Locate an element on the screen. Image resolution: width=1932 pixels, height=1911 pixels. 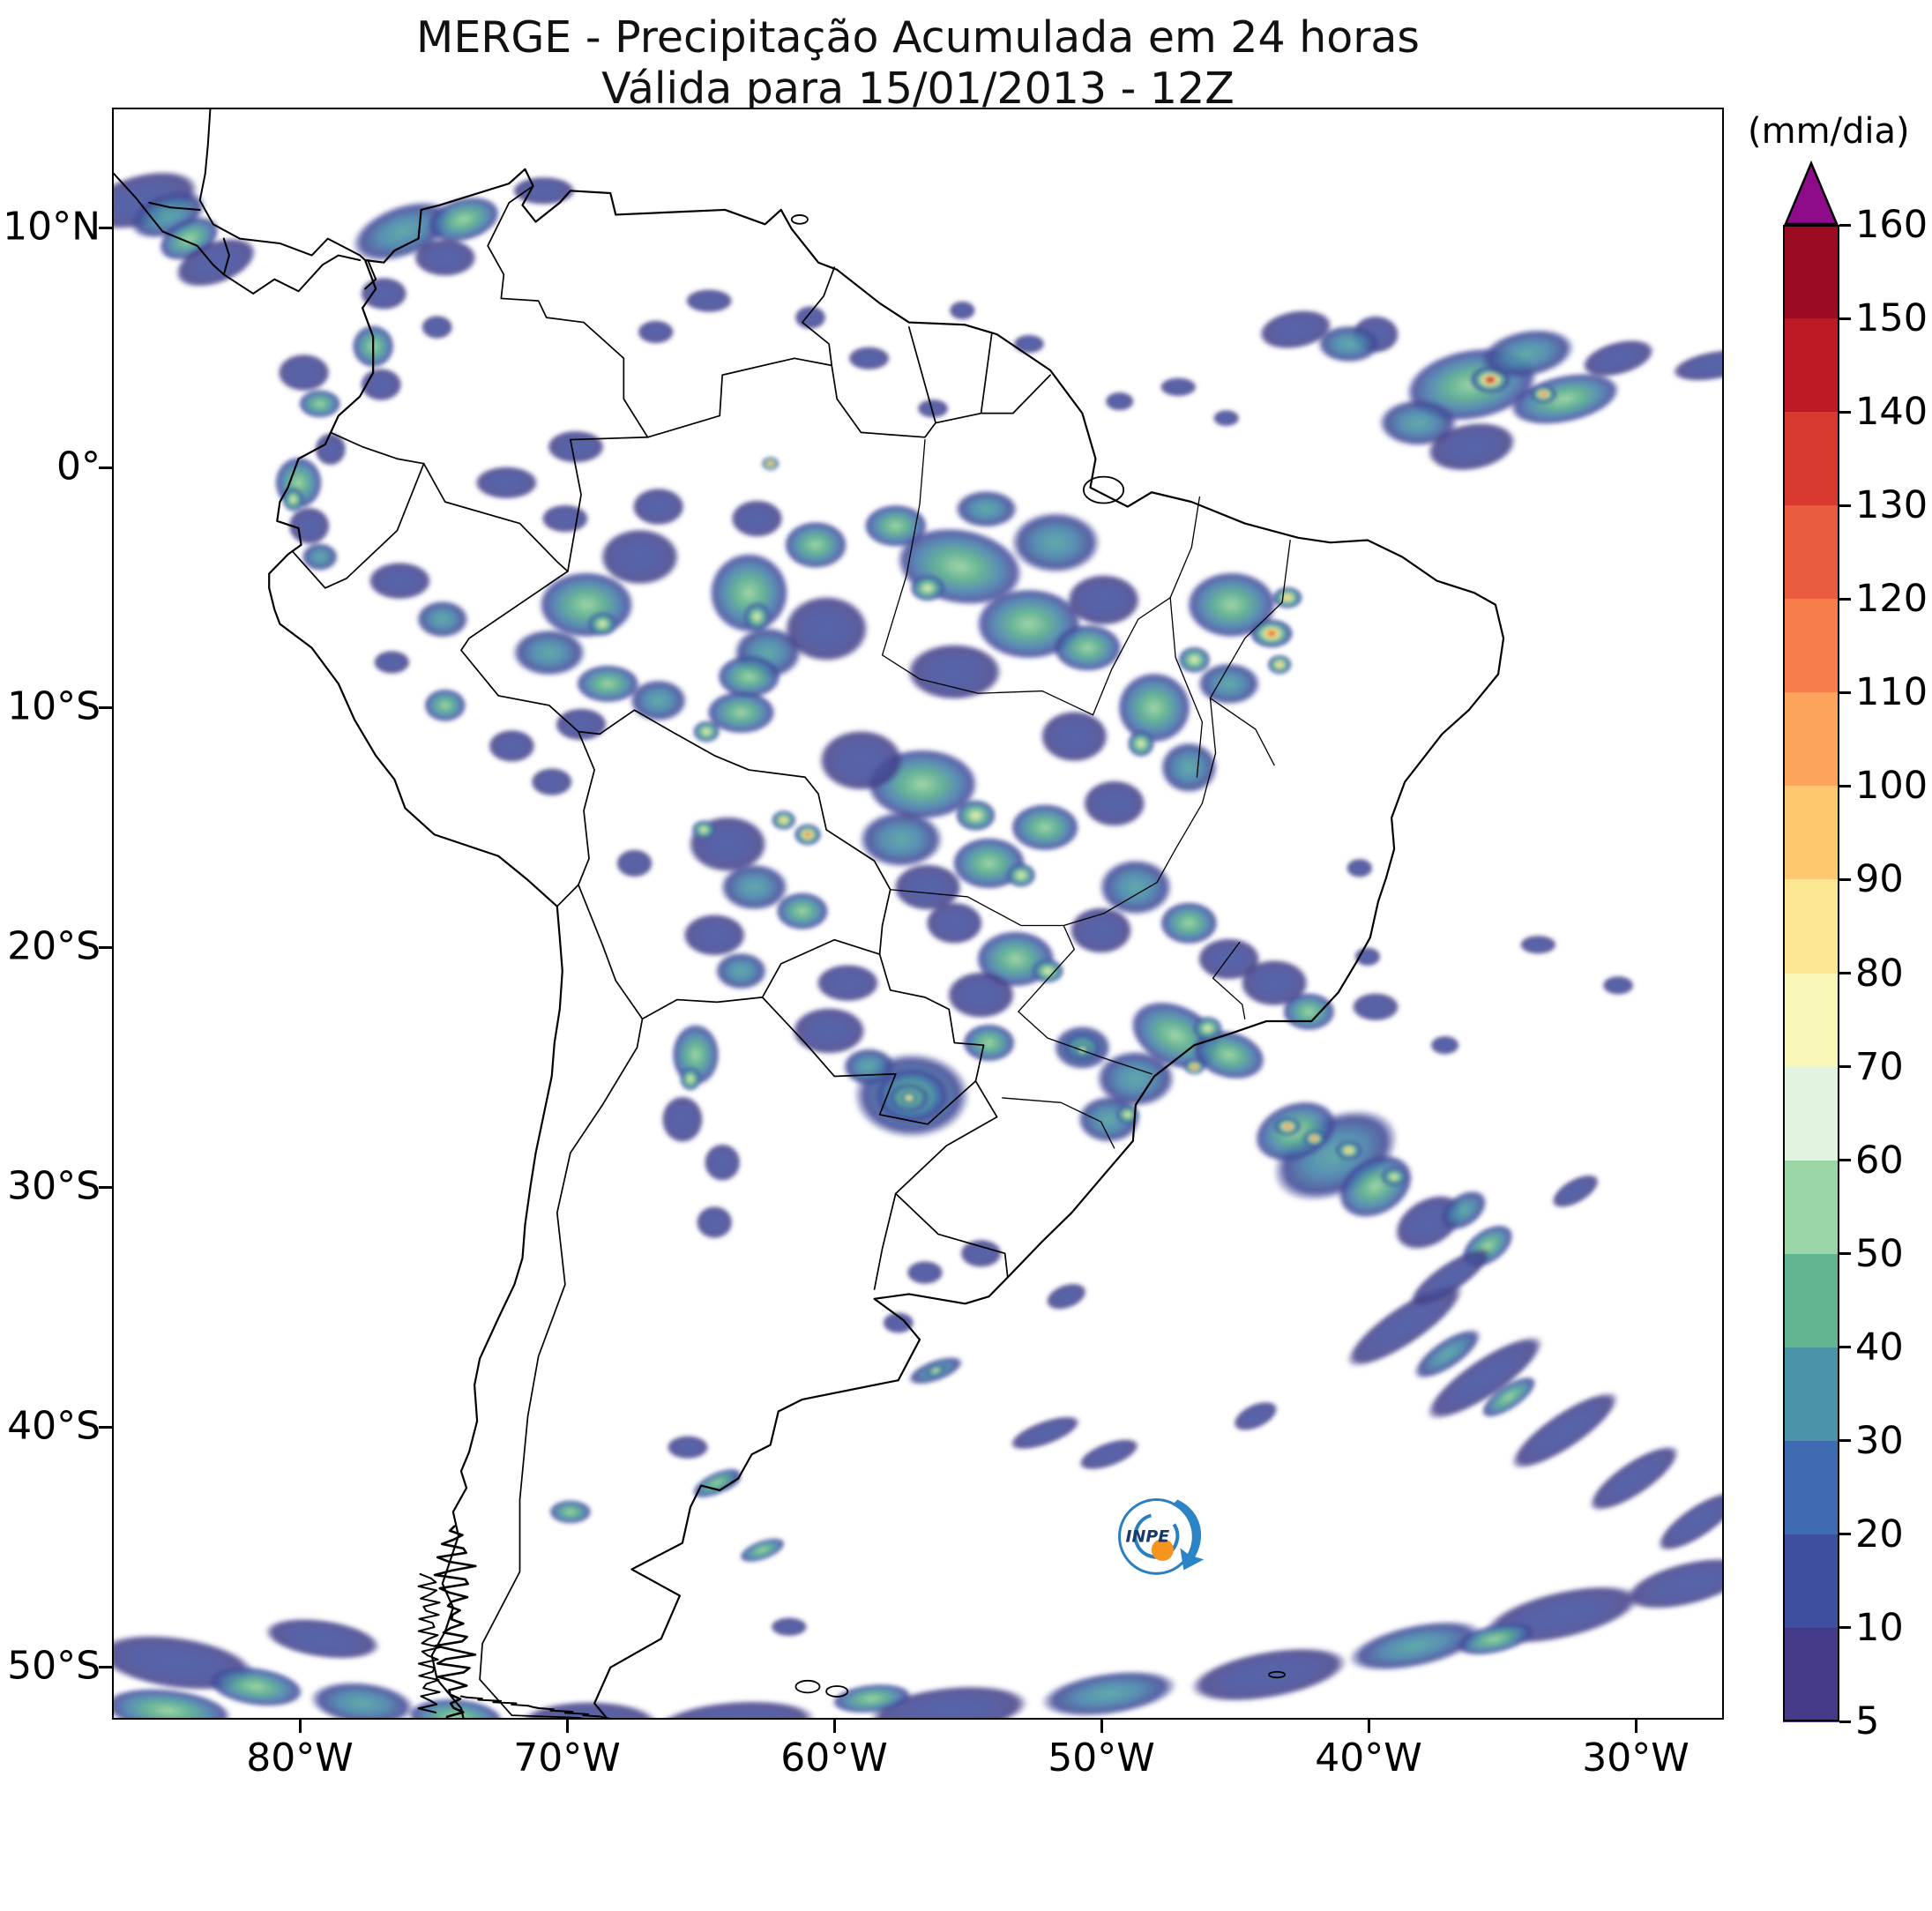
island-outline is located at coordinates (1277, 1674).